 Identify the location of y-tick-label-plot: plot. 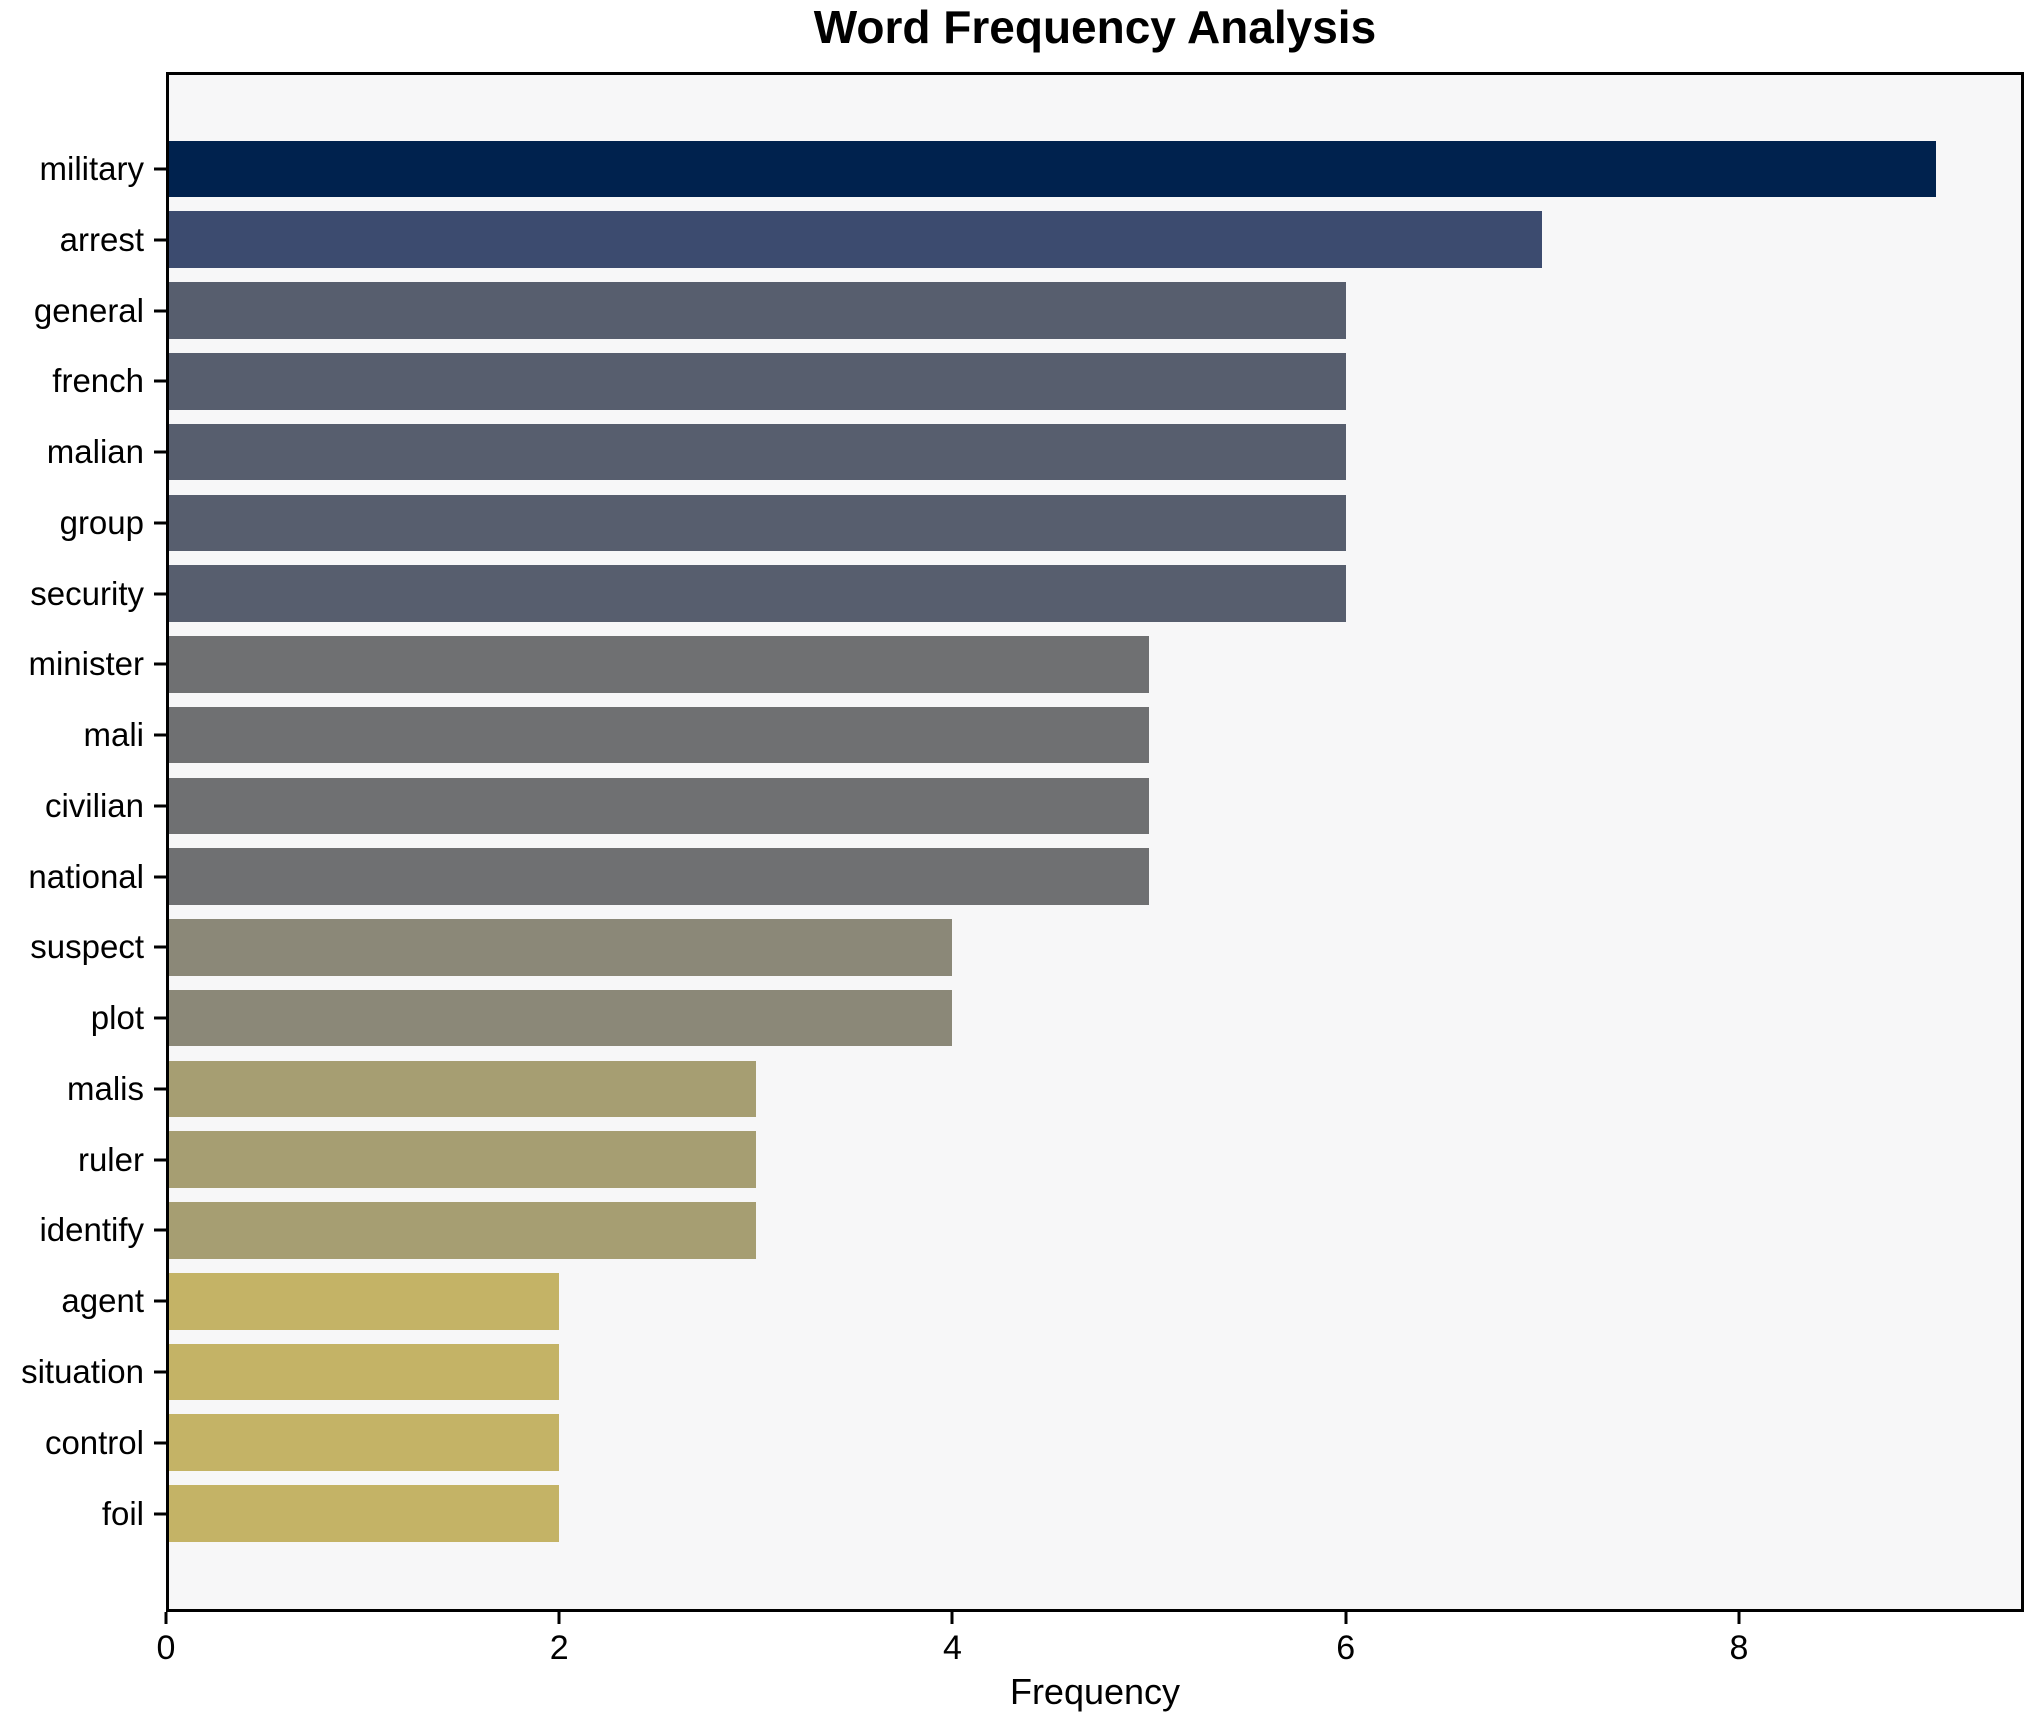
(117, 1017).